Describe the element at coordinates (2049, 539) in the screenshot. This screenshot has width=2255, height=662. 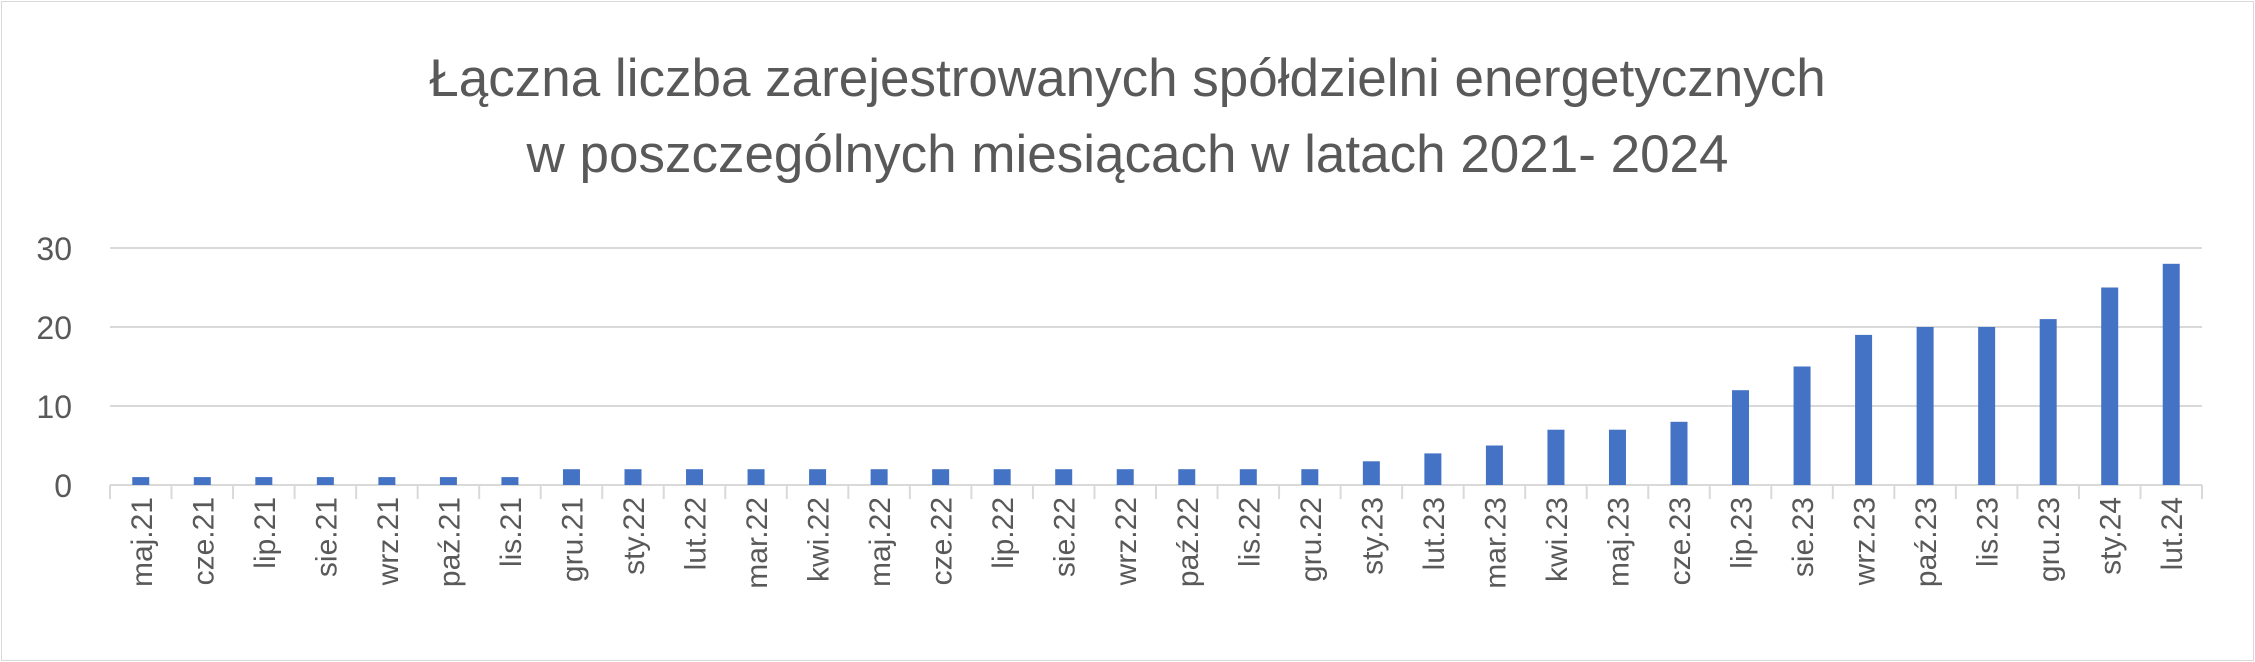
I see `x-tick-label: gru.23` at that location.